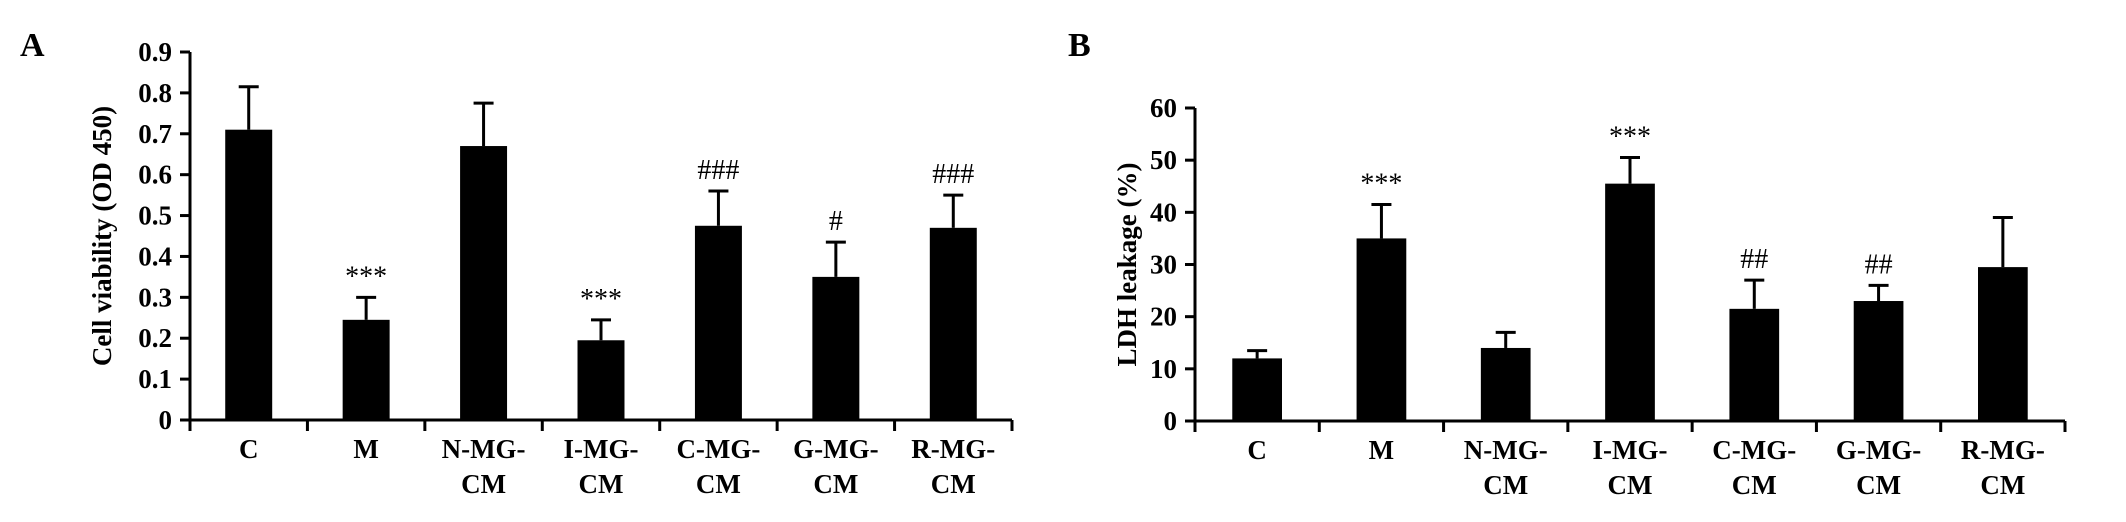  I want to click on panel-a-y-tick-label: 0.1, so click(155, 379).